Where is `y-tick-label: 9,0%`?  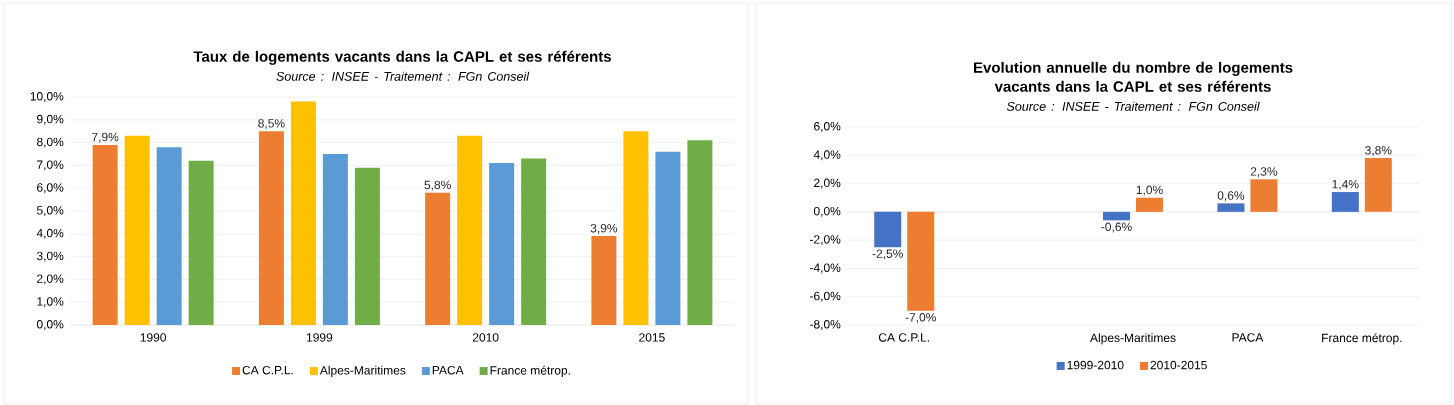
y-tick-label: 9,0% is located at coordinates (50, 119).